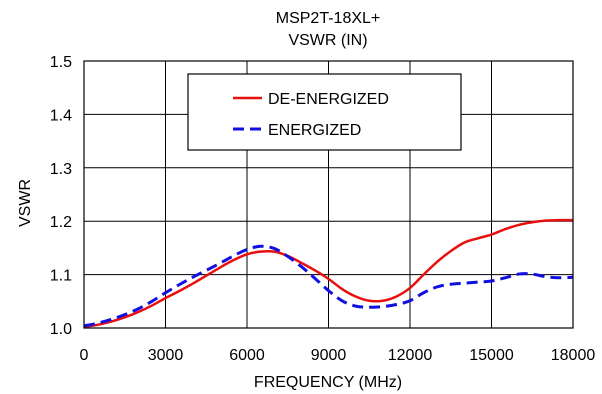 This screenshot has height=394, width=602. I want to click on x-tick-label: 0, so click(84, 355).